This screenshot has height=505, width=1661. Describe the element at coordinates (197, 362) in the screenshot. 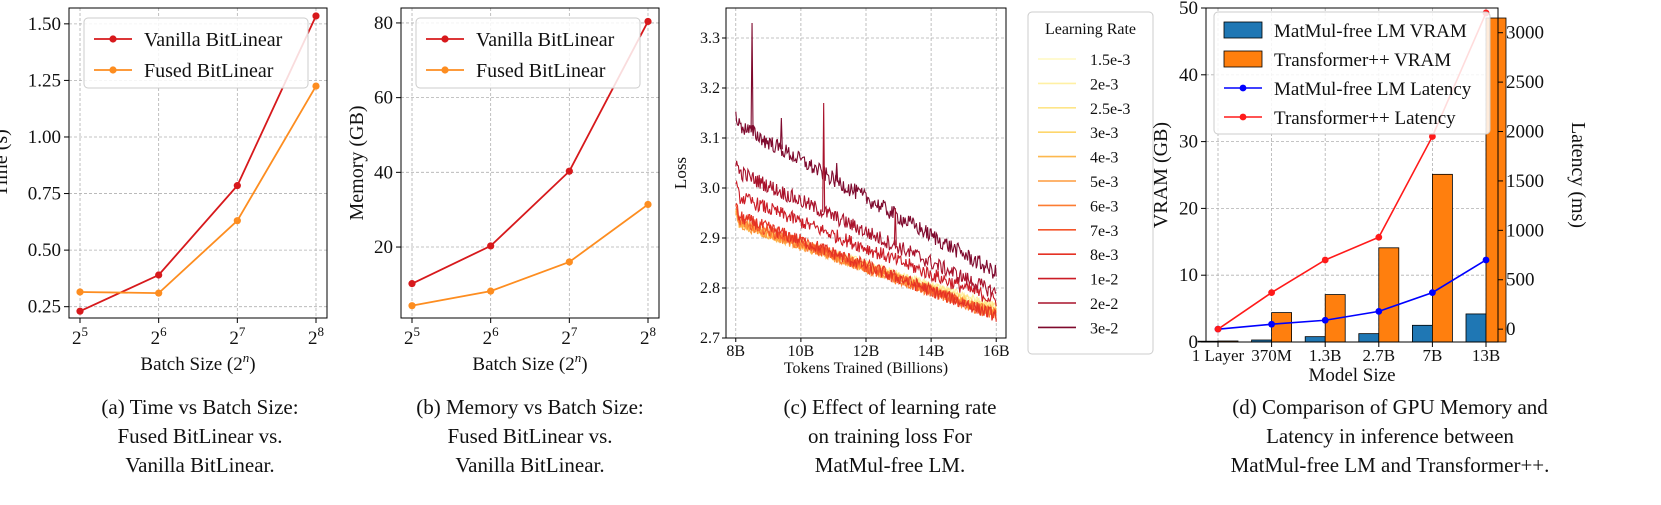

I see `x-axis-label: Batch Size (2n)` at that location.